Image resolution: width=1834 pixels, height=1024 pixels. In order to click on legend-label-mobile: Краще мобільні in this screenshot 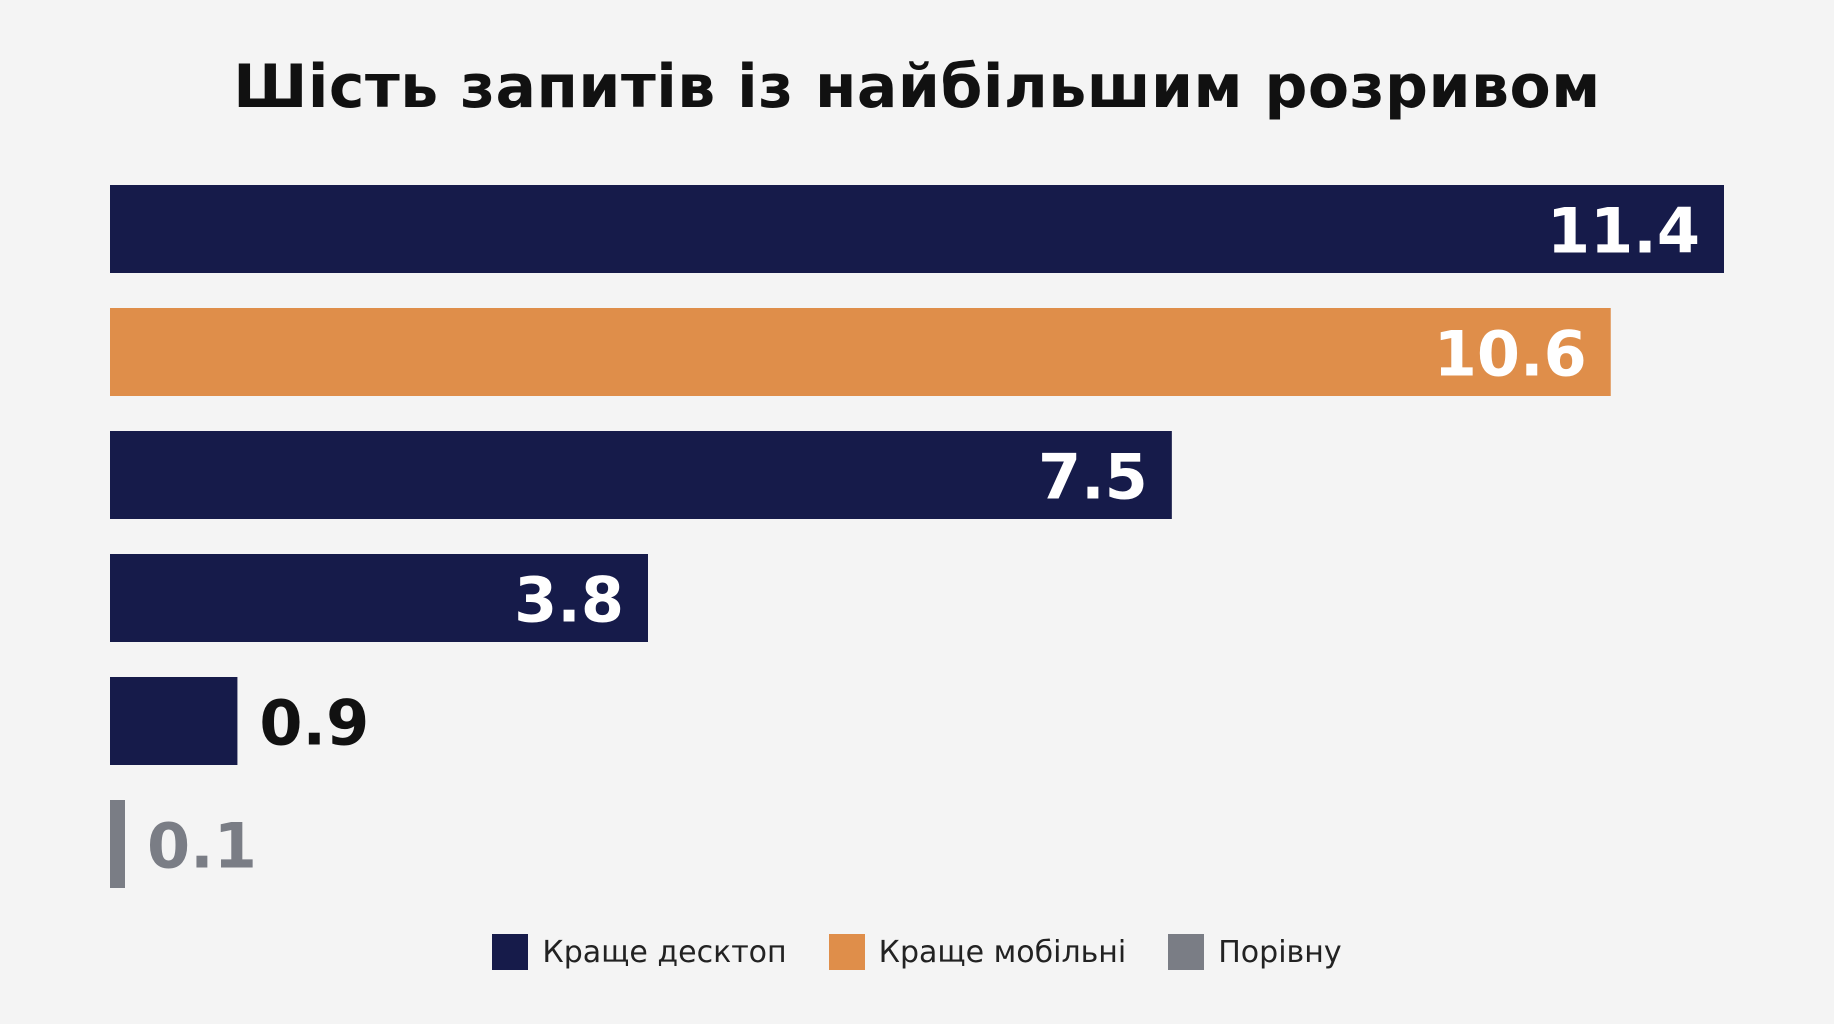, I will do `click(1002, 952)`.